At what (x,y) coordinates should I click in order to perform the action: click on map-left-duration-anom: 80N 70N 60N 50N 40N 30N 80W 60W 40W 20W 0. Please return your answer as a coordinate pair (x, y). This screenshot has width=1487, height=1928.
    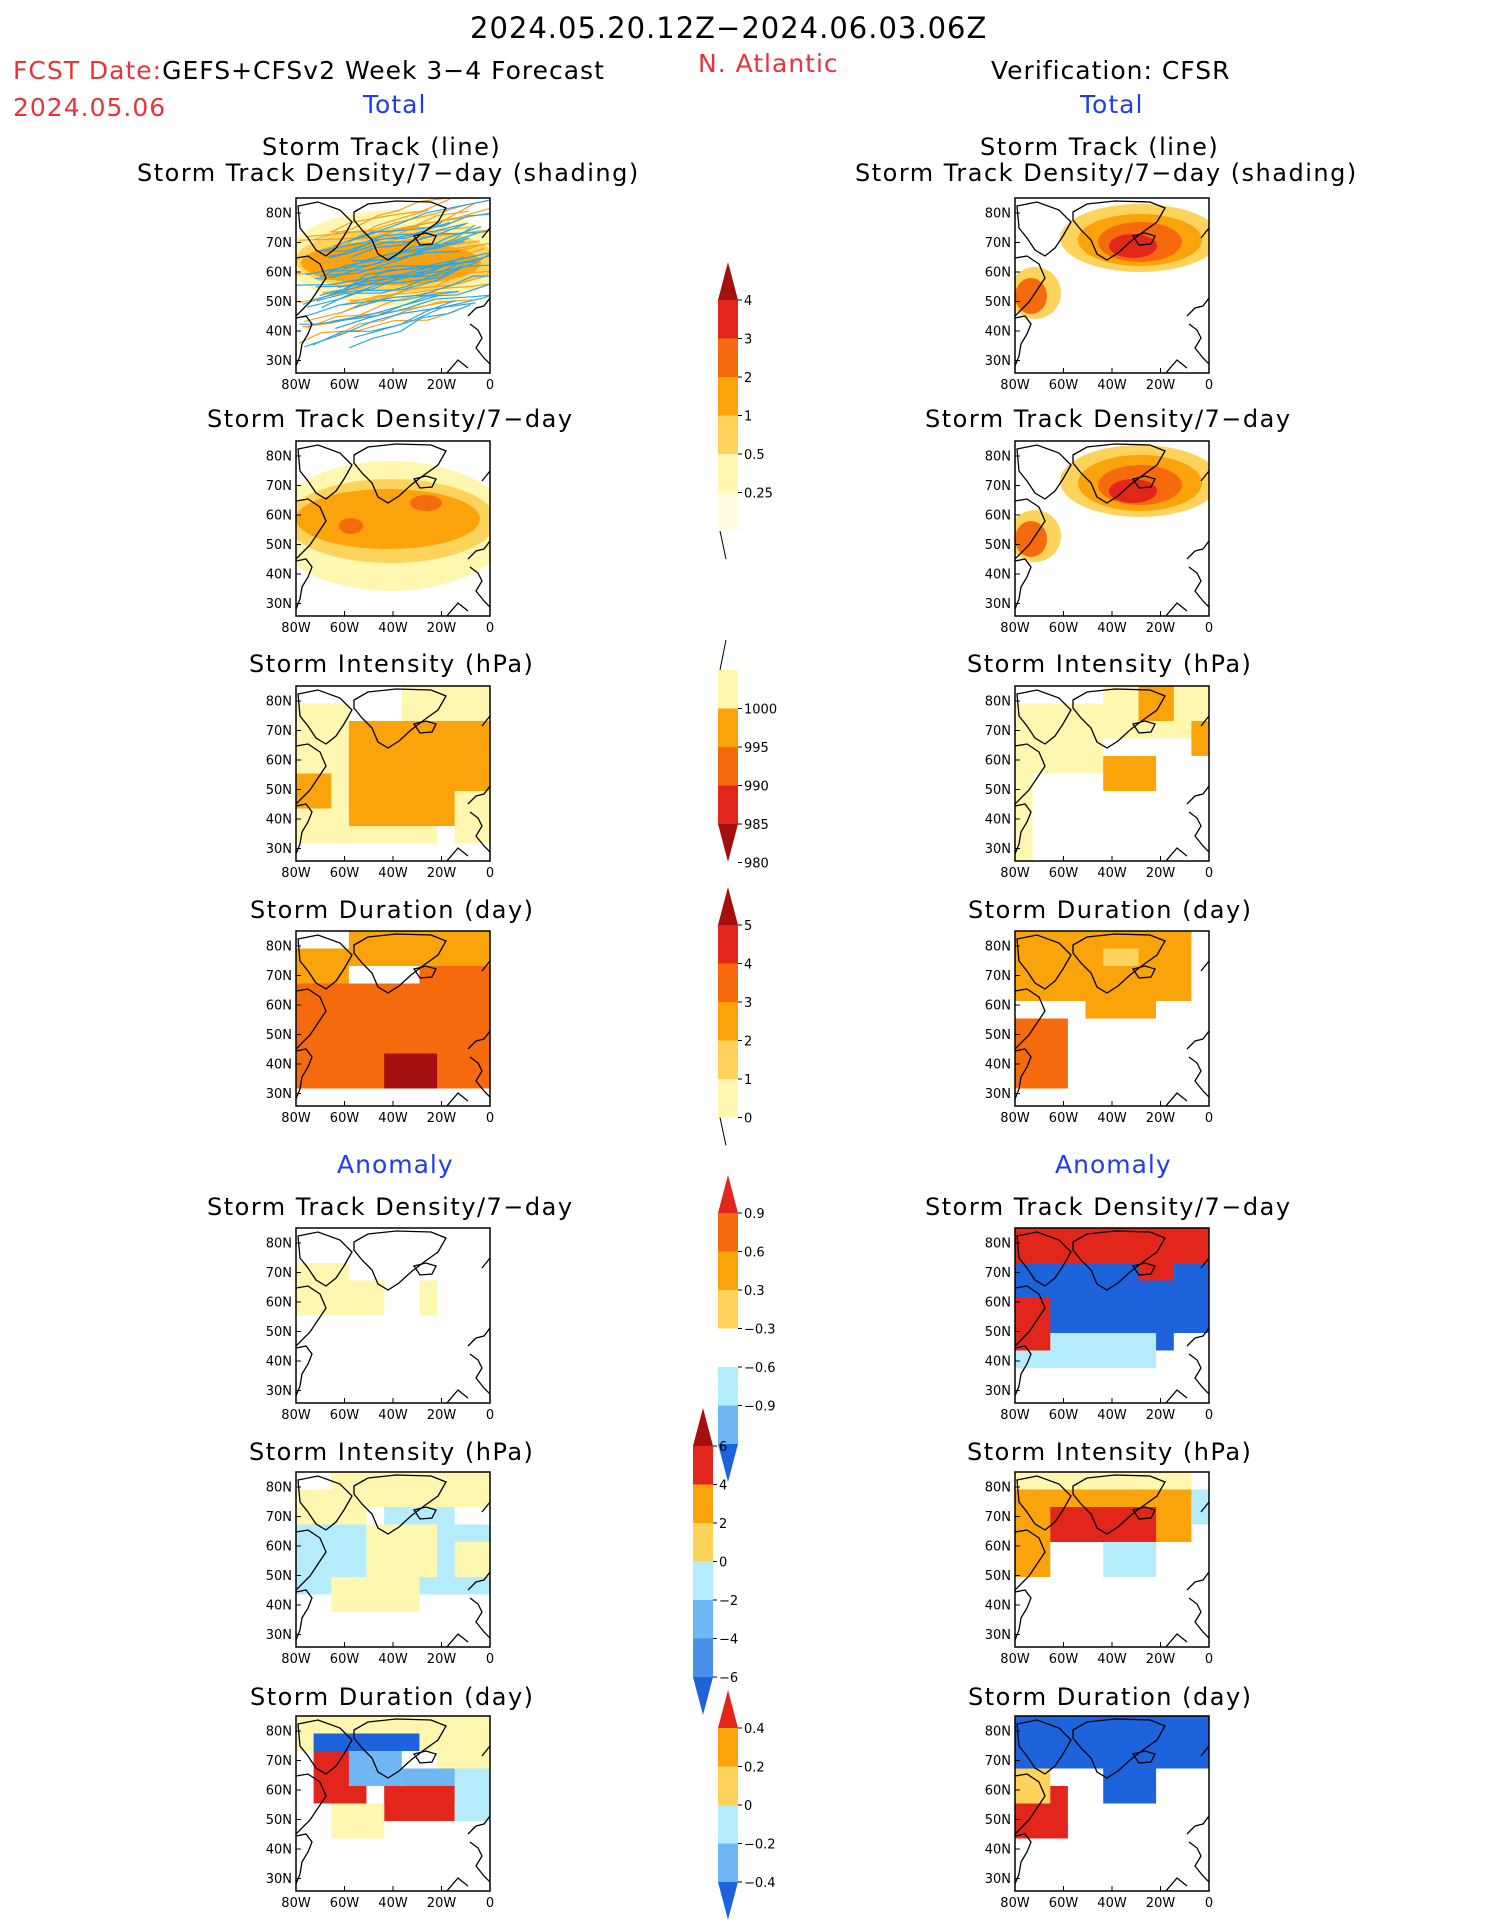
    Looking at the image, I should click on (380, 1813).